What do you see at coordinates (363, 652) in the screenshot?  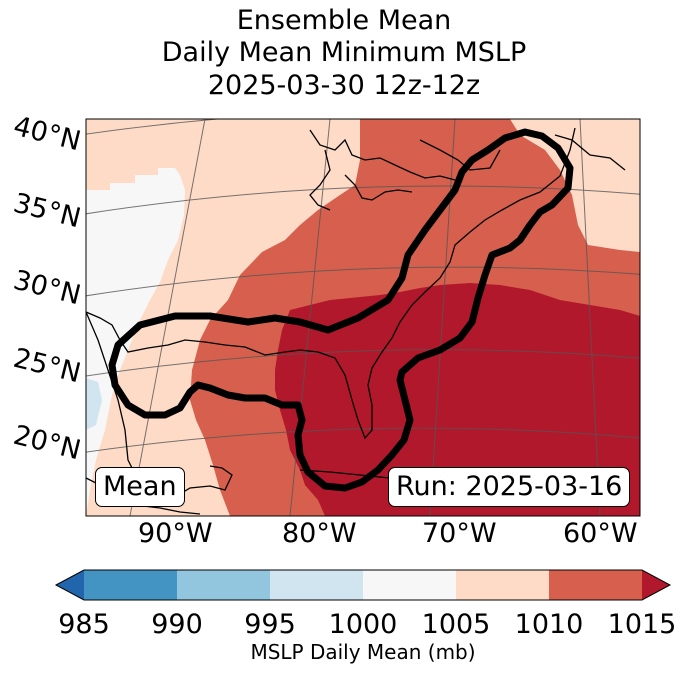 I see `colorbar-title: MSLP Daily Mean (mb)` at bounding box center [363, 652].